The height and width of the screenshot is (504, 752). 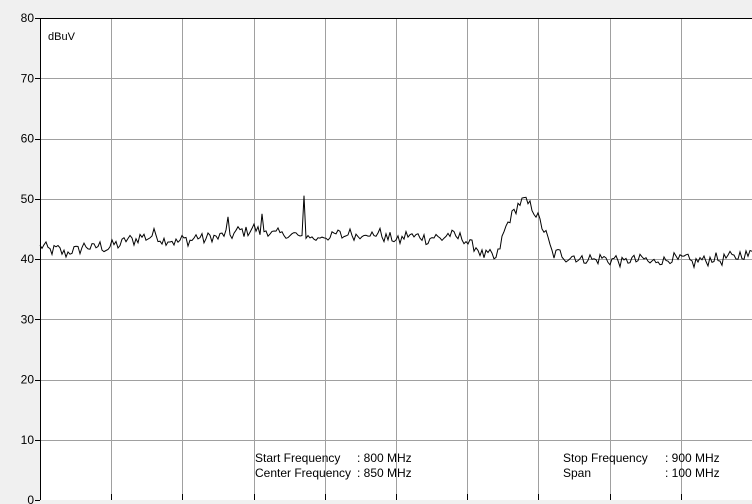 What do you see at coordinates (28, 18) in the screenshot?
I see `y-tick-label: 80` at bounding box center [28, 18].